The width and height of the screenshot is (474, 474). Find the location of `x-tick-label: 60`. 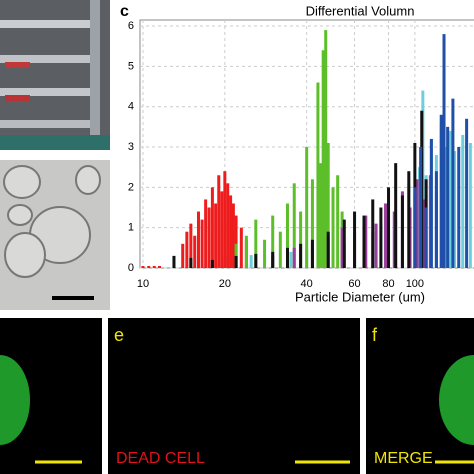

x-tick-label: 60 is located at coordinates (354, 284).